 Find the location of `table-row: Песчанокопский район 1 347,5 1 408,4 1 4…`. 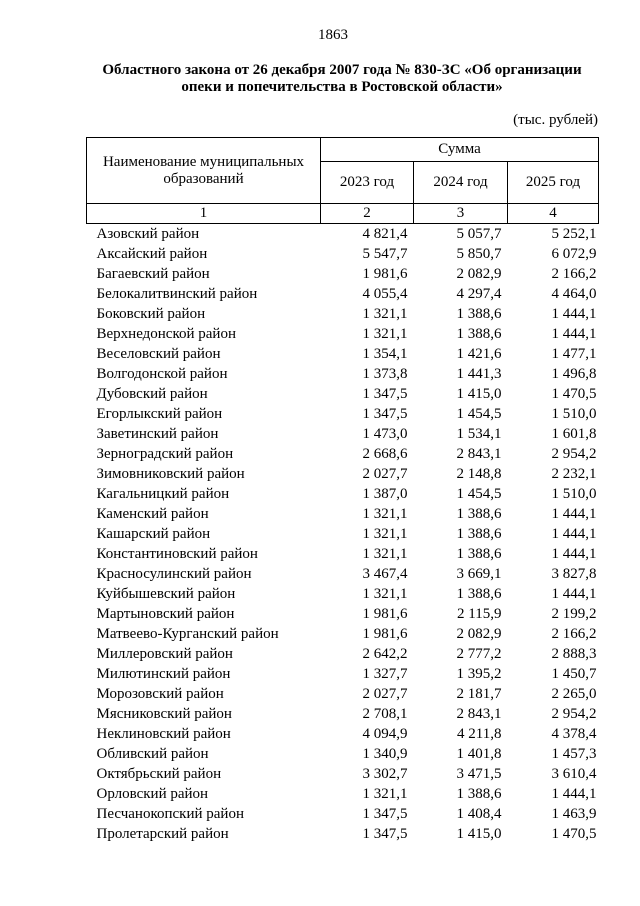

table-row: Песчанокопский район 1 347,5 1 408,4 1 4… is located at coordinates (343, 814).